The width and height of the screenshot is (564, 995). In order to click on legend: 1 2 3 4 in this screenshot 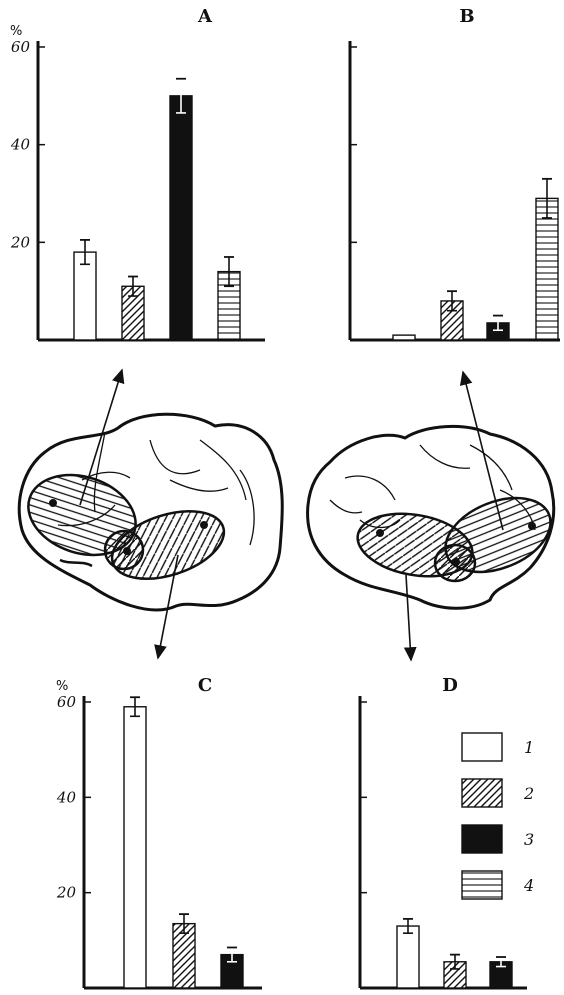, I will do `click(497, 816)`.